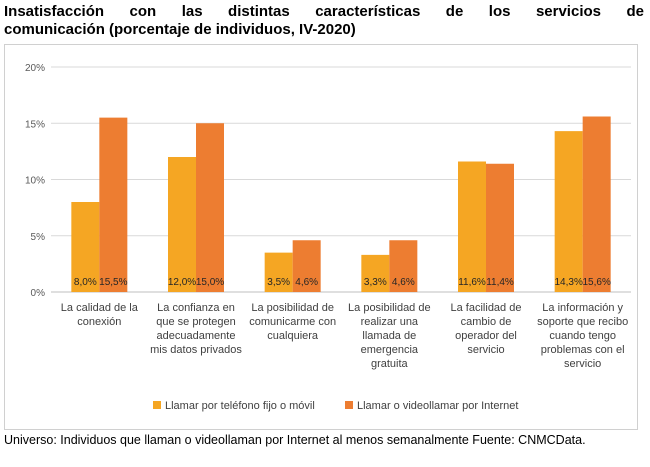  I want to click on data-label: 8,0%, so click(85, 282).